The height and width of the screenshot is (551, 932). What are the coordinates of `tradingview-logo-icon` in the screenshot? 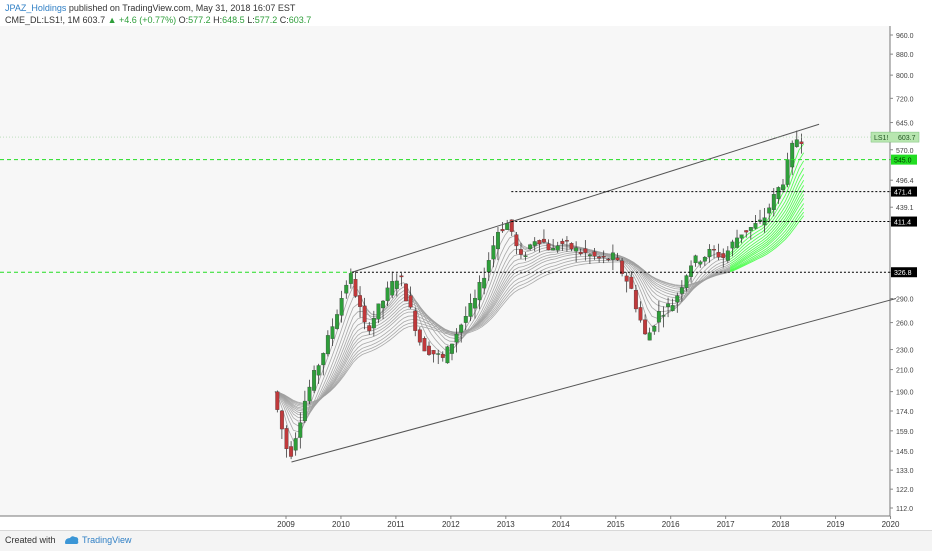 It's located at (72, 540).